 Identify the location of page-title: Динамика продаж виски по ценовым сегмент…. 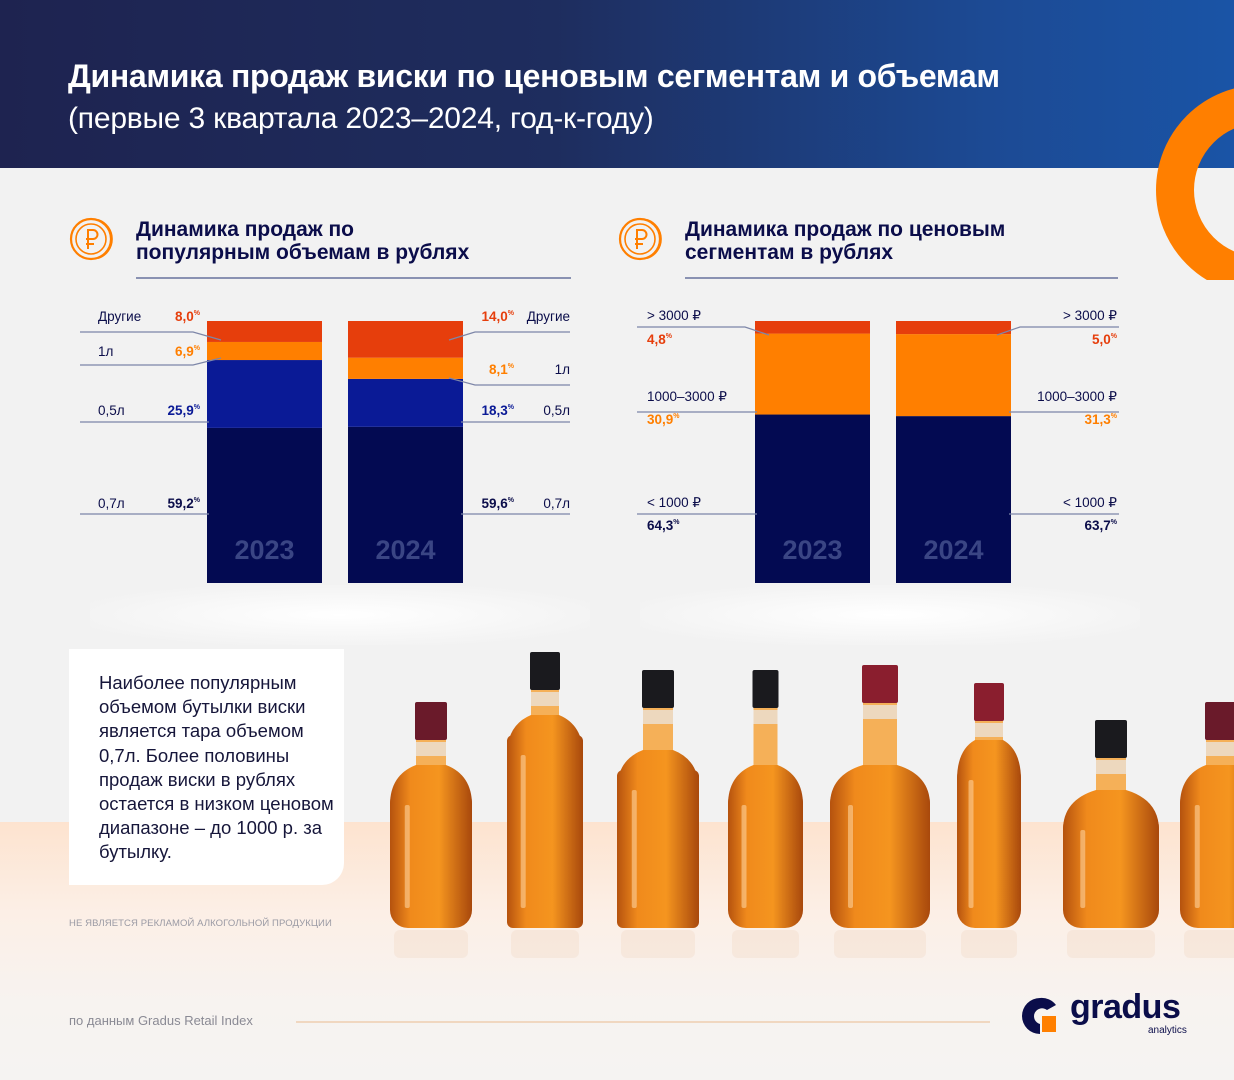
(534, 76).